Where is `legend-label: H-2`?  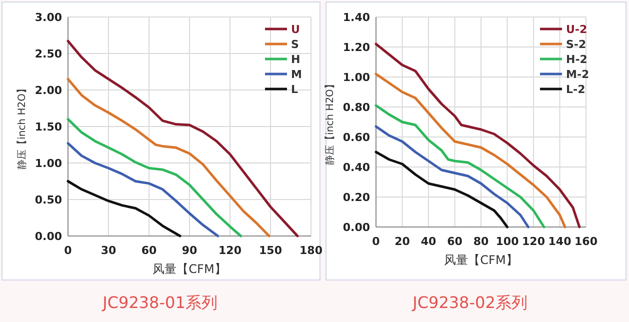
legend-label: H-2 is located at coordinates (577, 59).